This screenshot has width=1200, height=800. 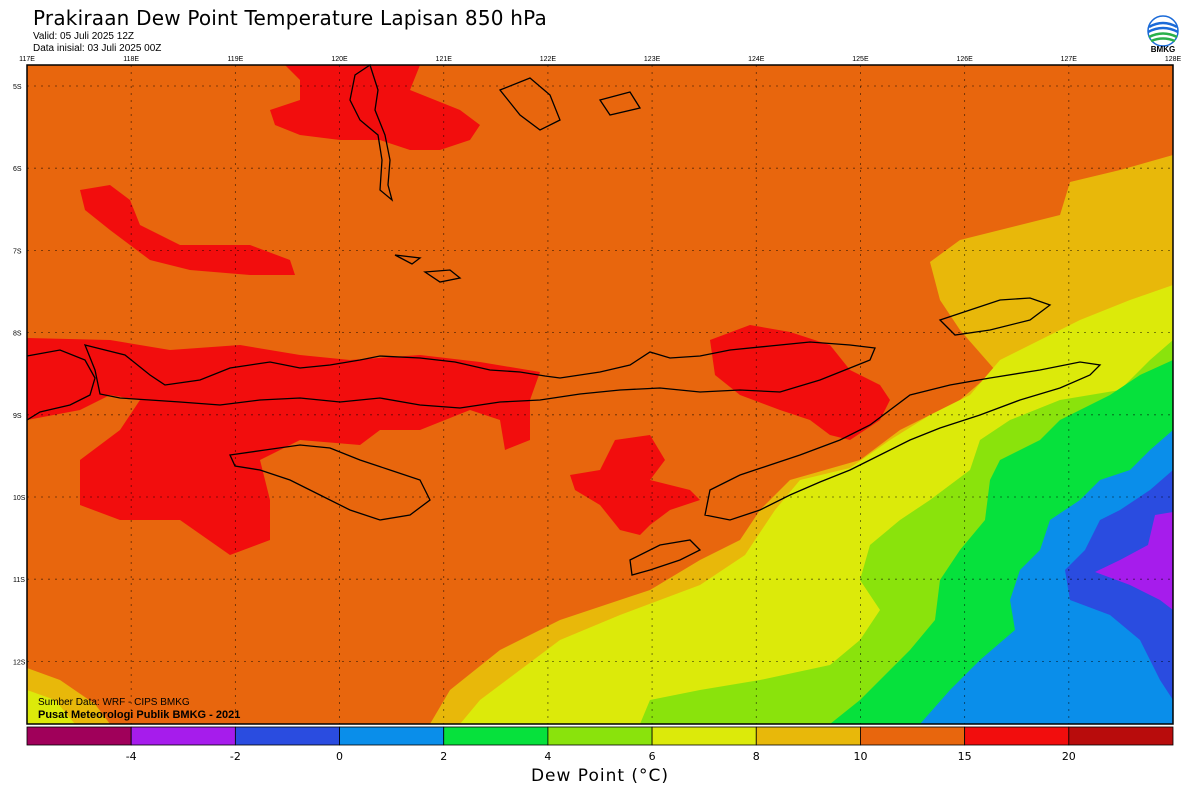 I want to click on lon-tick-label: 127E, so click(x=1069, y=59).